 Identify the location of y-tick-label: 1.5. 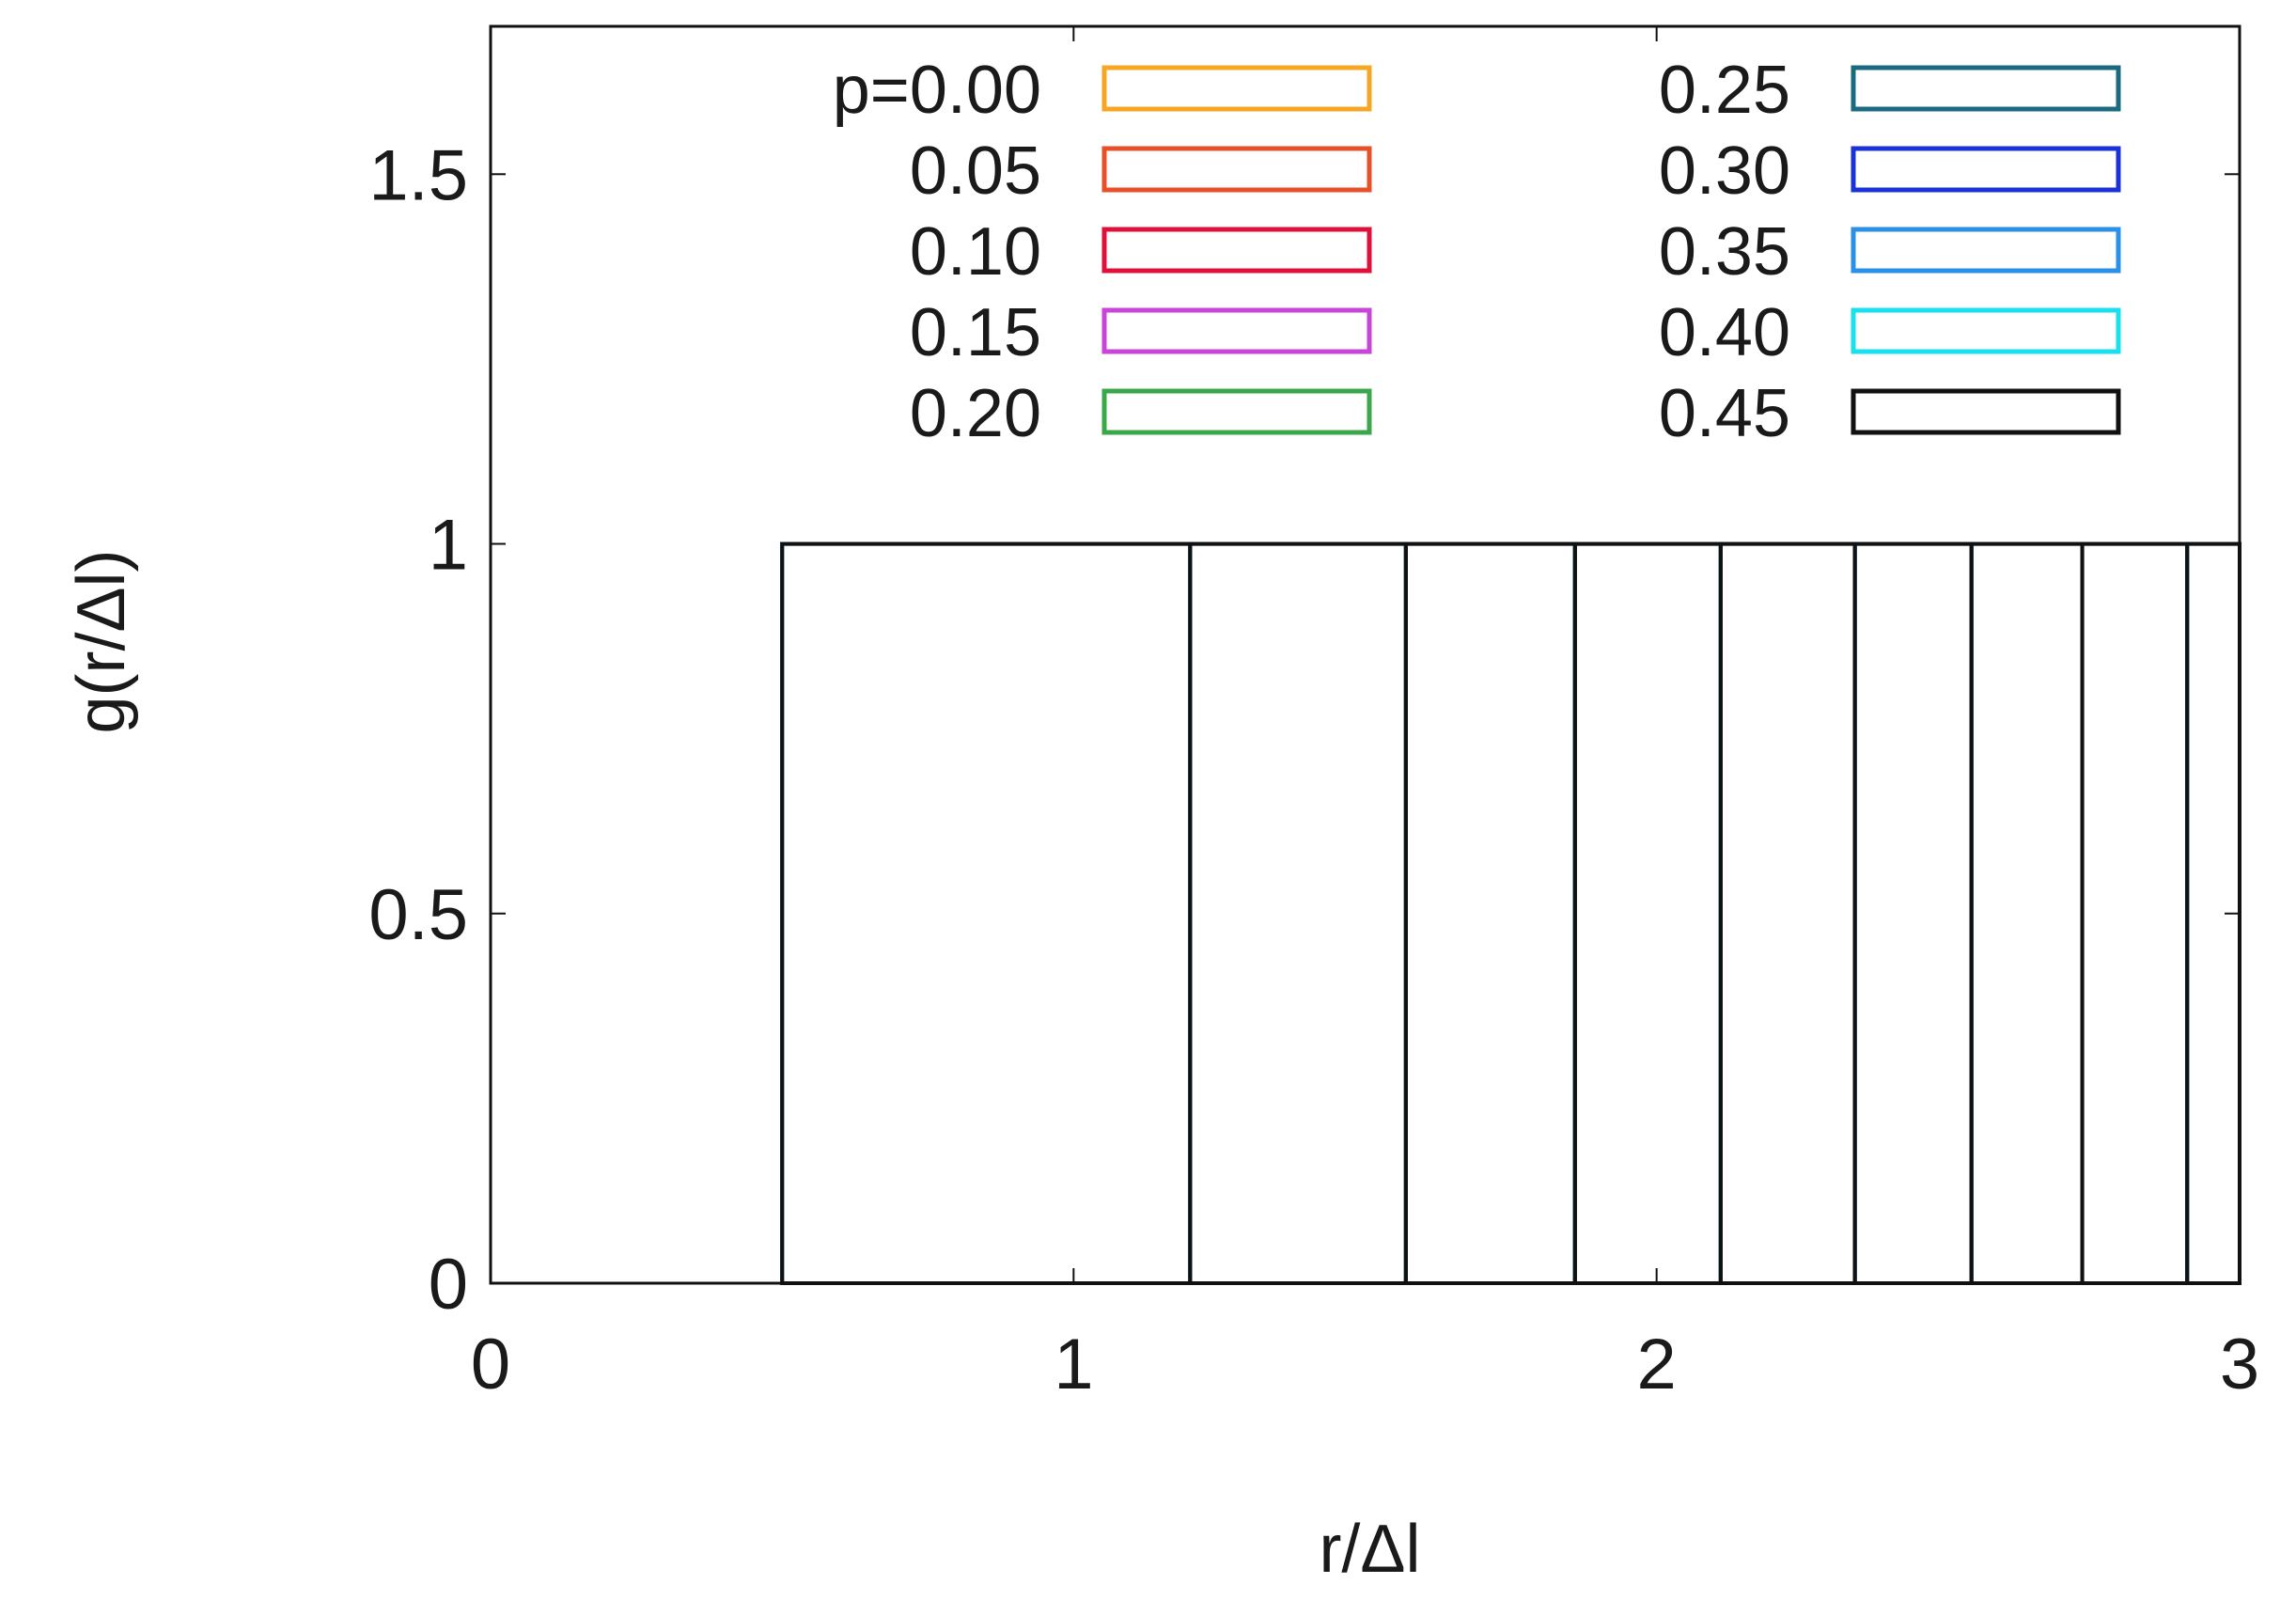
(418, 175).